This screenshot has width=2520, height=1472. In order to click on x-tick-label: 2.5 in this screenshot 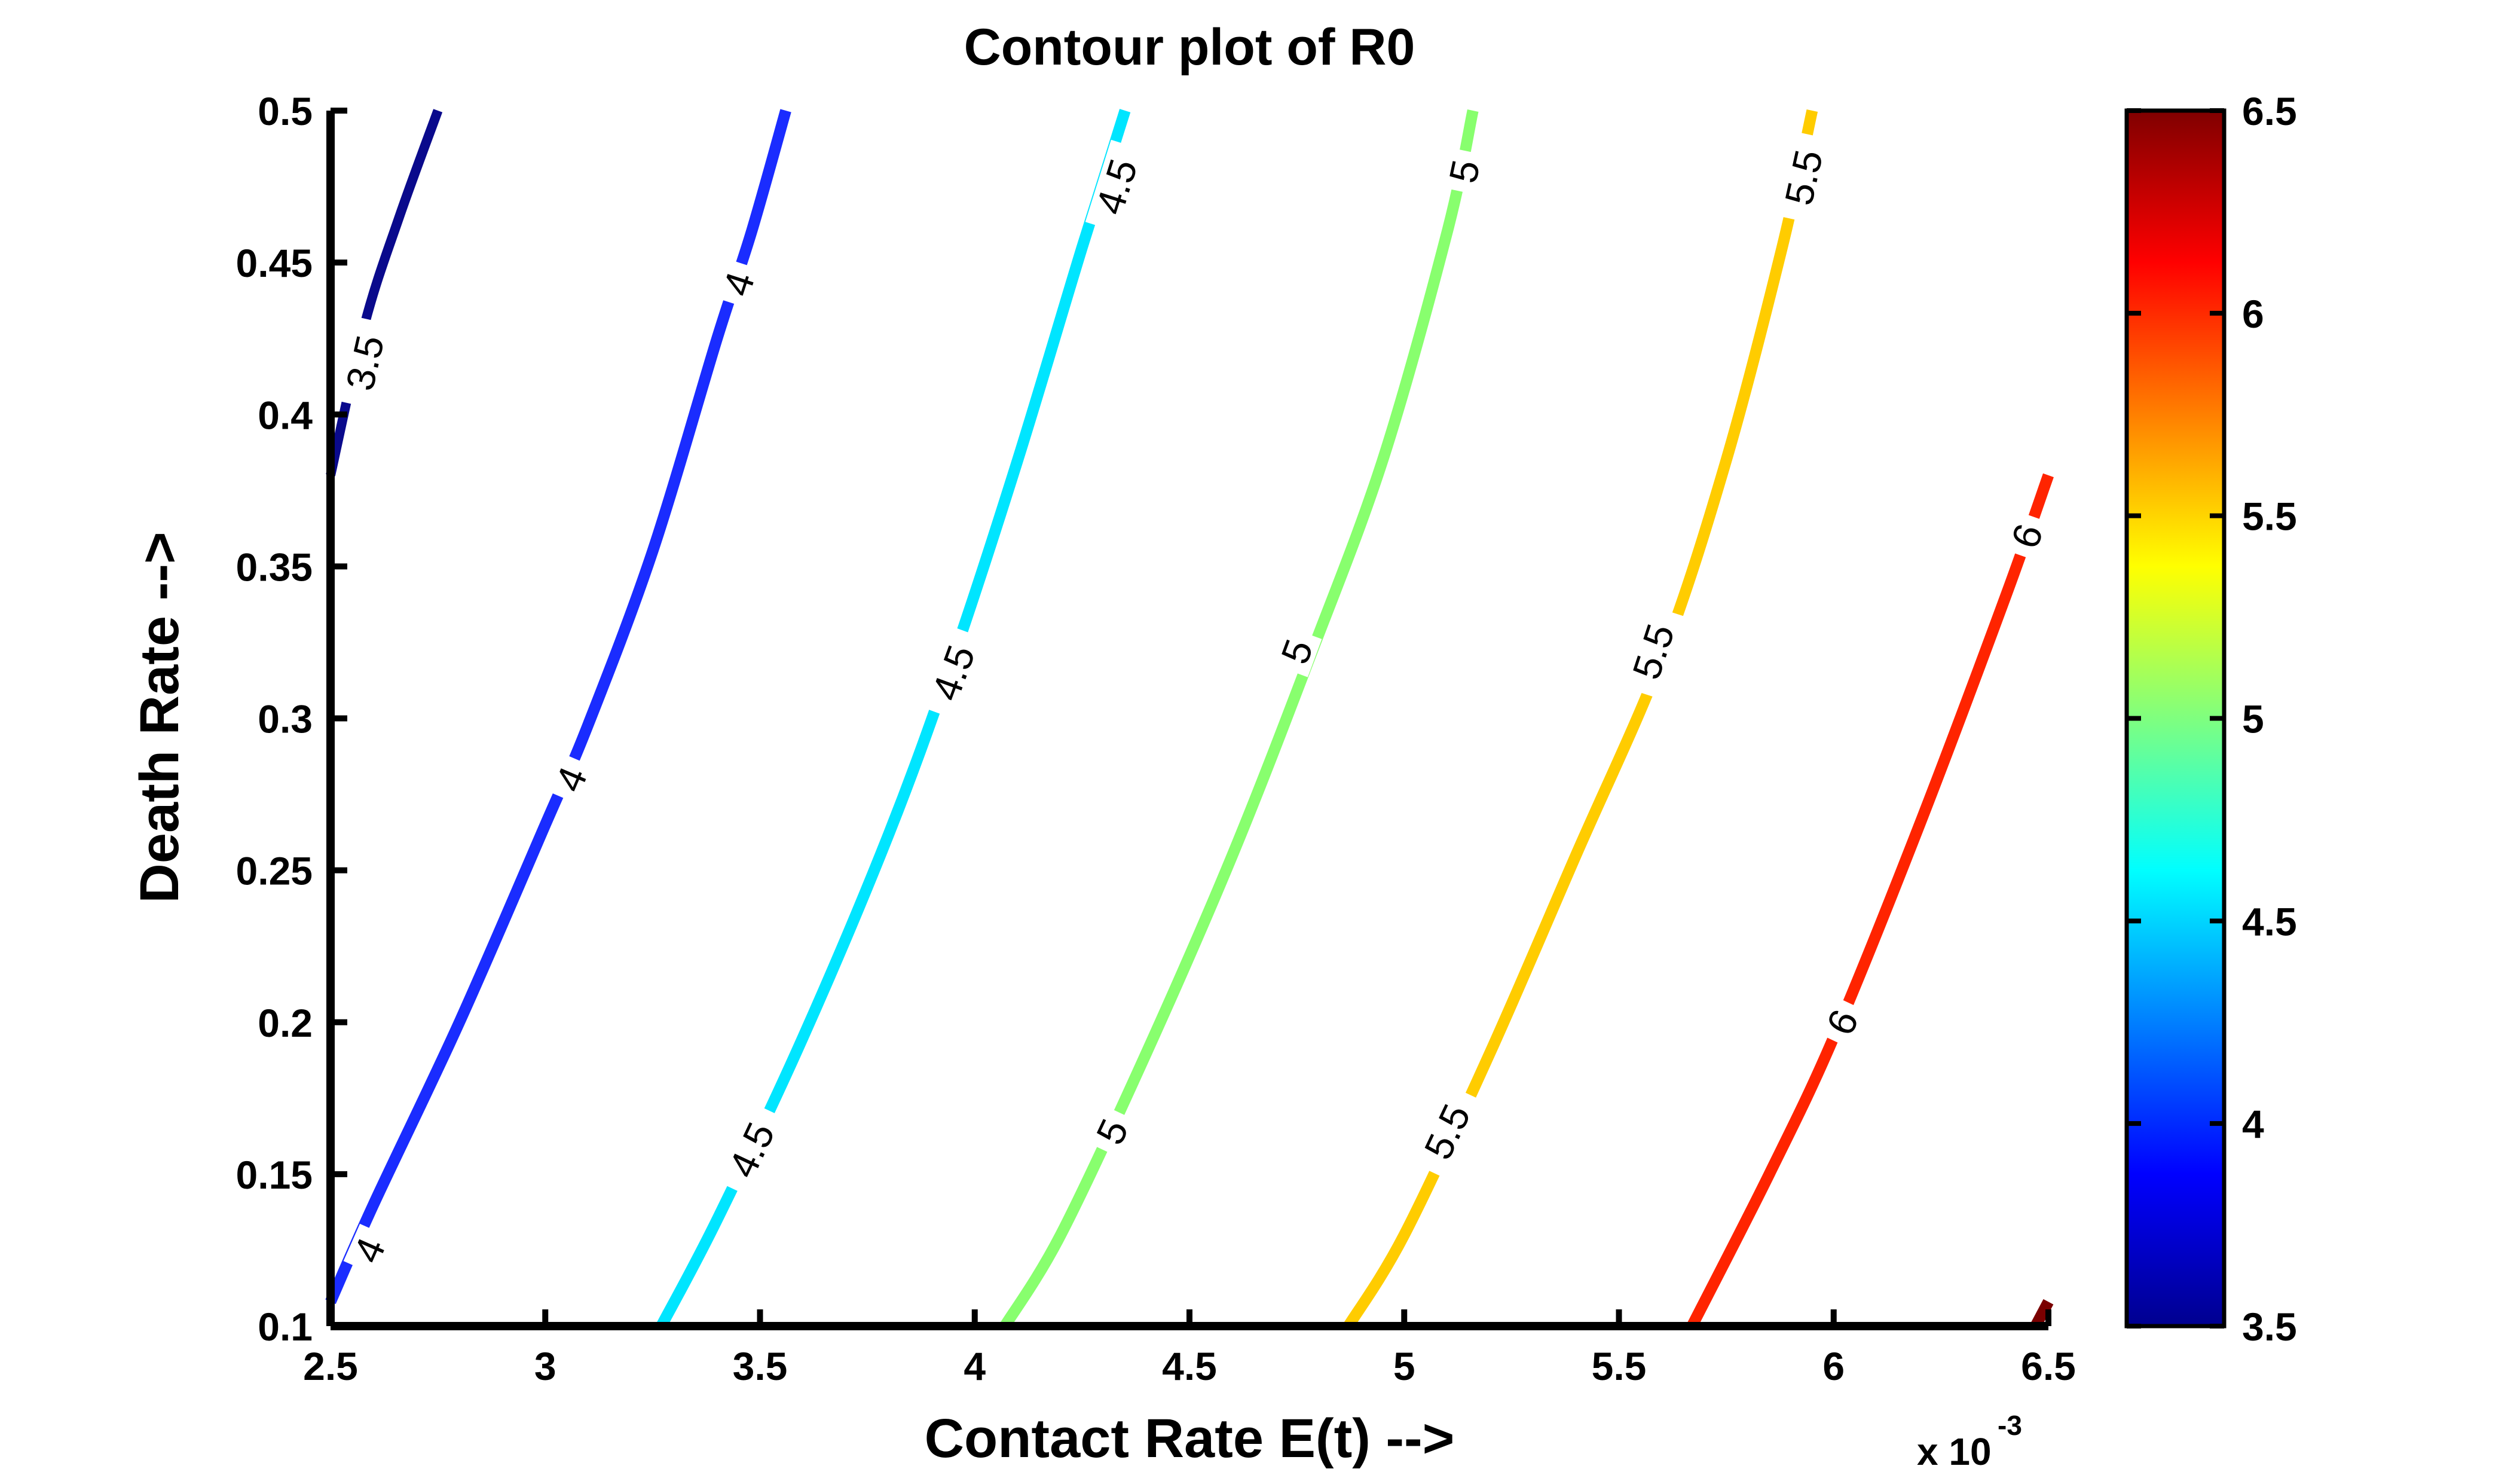, I will do `click(330, 1366)`.